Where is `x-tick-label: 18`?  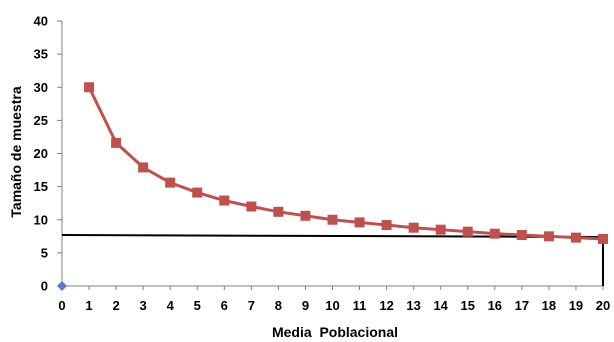 x-tick-label: 18 is located at coordinates (549, 305).